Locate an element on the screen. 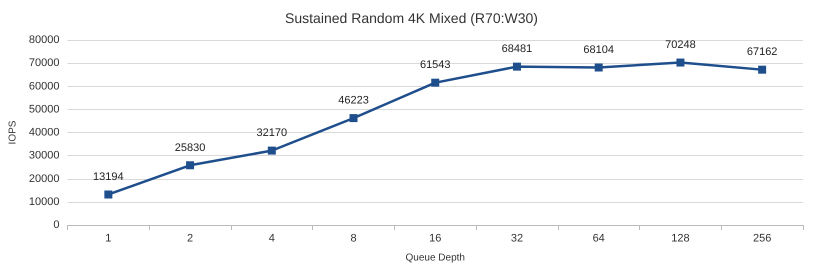 The width and height of the screenshot is (823, 274). x-tick-label: 32 is located at coordinates (517, 238).